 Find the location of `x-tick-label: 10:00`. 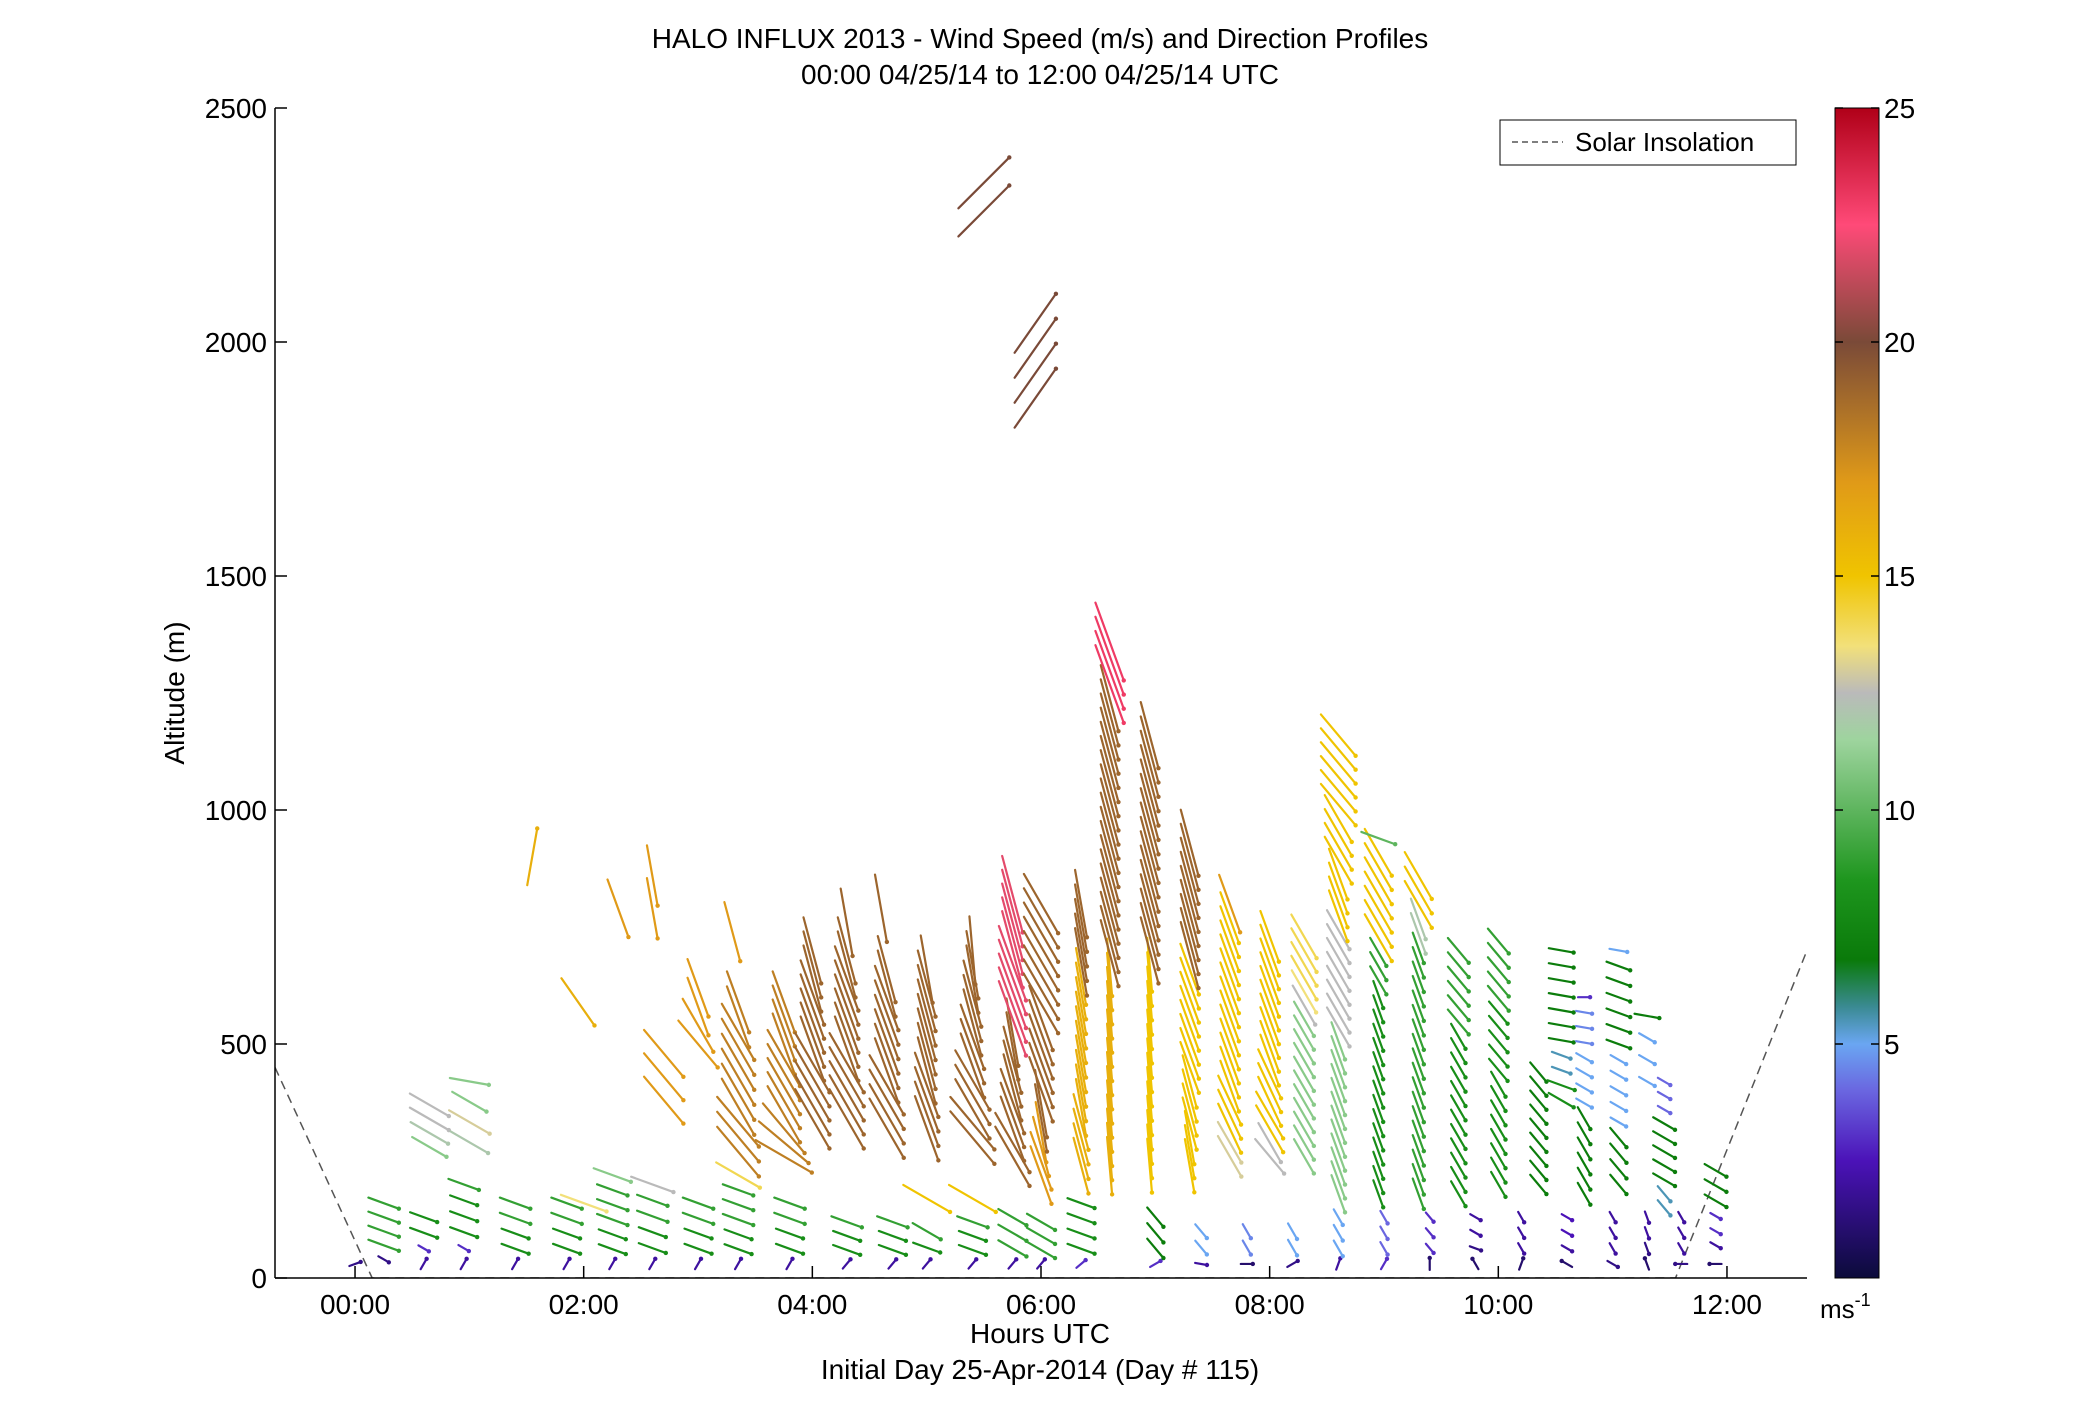

x-tick-label: 10:00 is located at coordinates (1498, 1304).